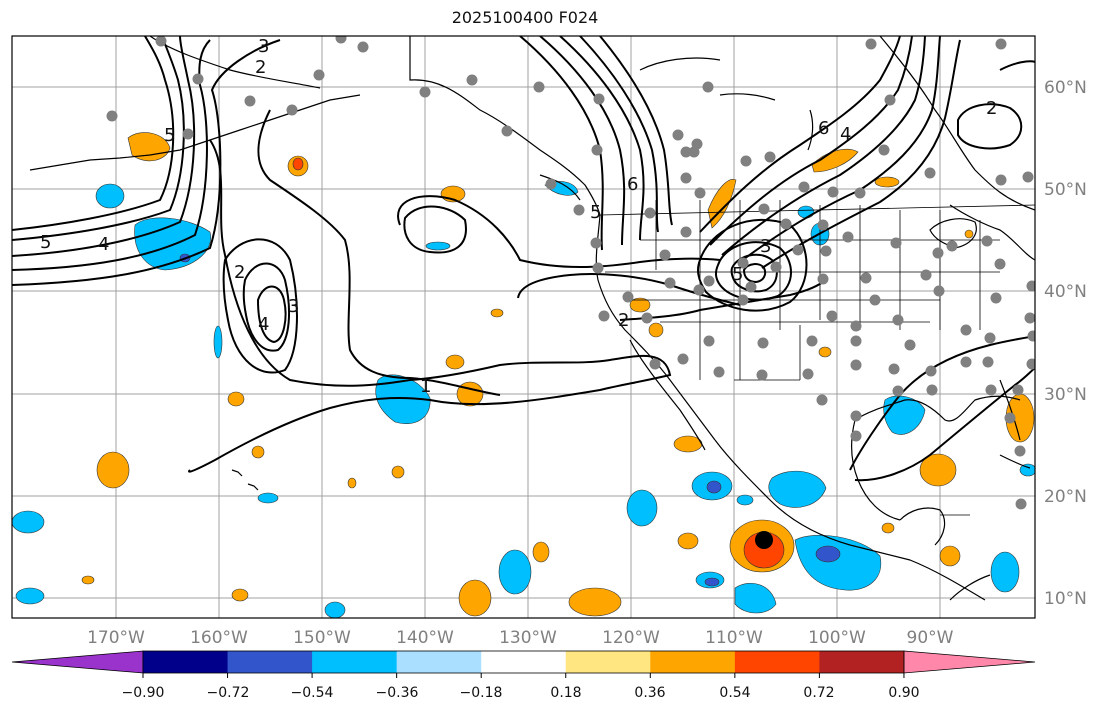 The image size is (1105, 712). I want to click on colorbar-tick-label: 0.54, so click(734, 693).